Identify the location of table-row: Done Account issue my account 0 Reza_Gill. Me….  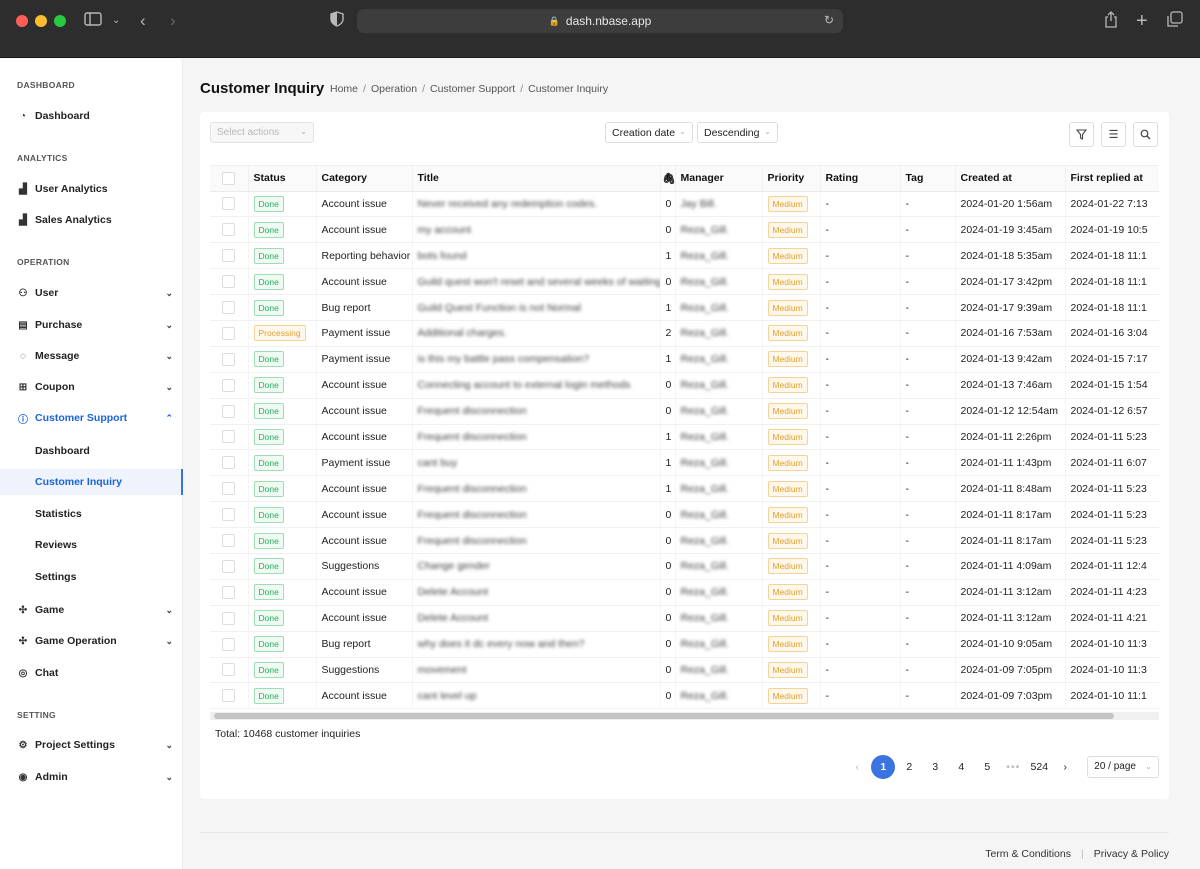
(684, 230).